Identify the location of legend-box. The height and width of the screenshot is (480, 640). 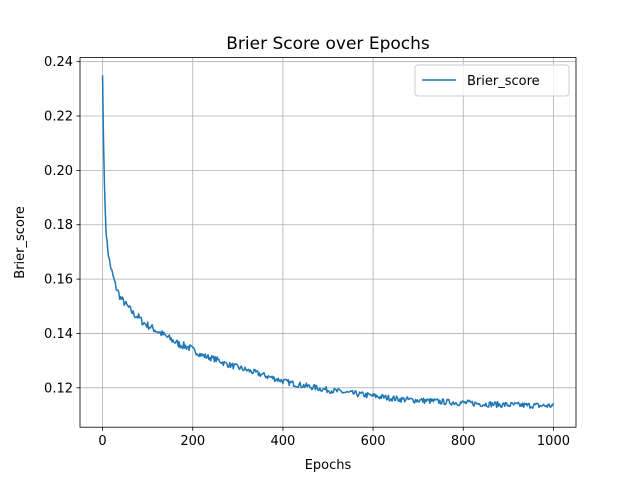
(492, 80).